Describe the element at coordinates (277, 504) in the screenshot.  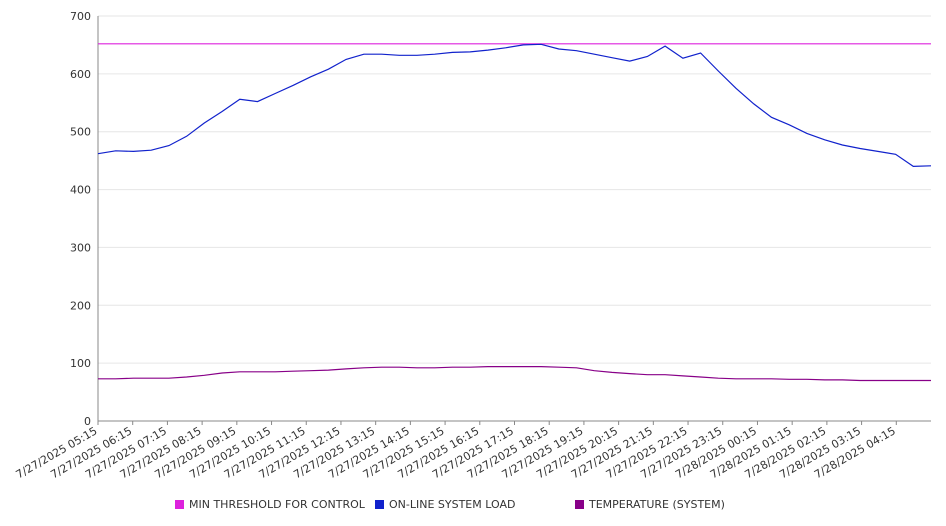
I see `legend-label-min-threshold: MIN THRESHOLD FOR CONTROL` at that location.